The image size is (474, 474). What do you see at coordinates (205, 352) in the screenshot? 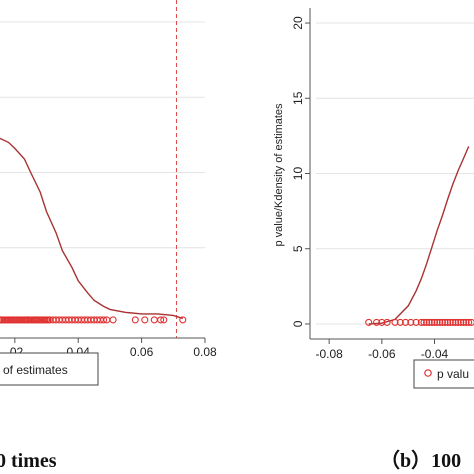
I see `panel-a-x-tick-label: 0.08` at bounding box center [205, 352].